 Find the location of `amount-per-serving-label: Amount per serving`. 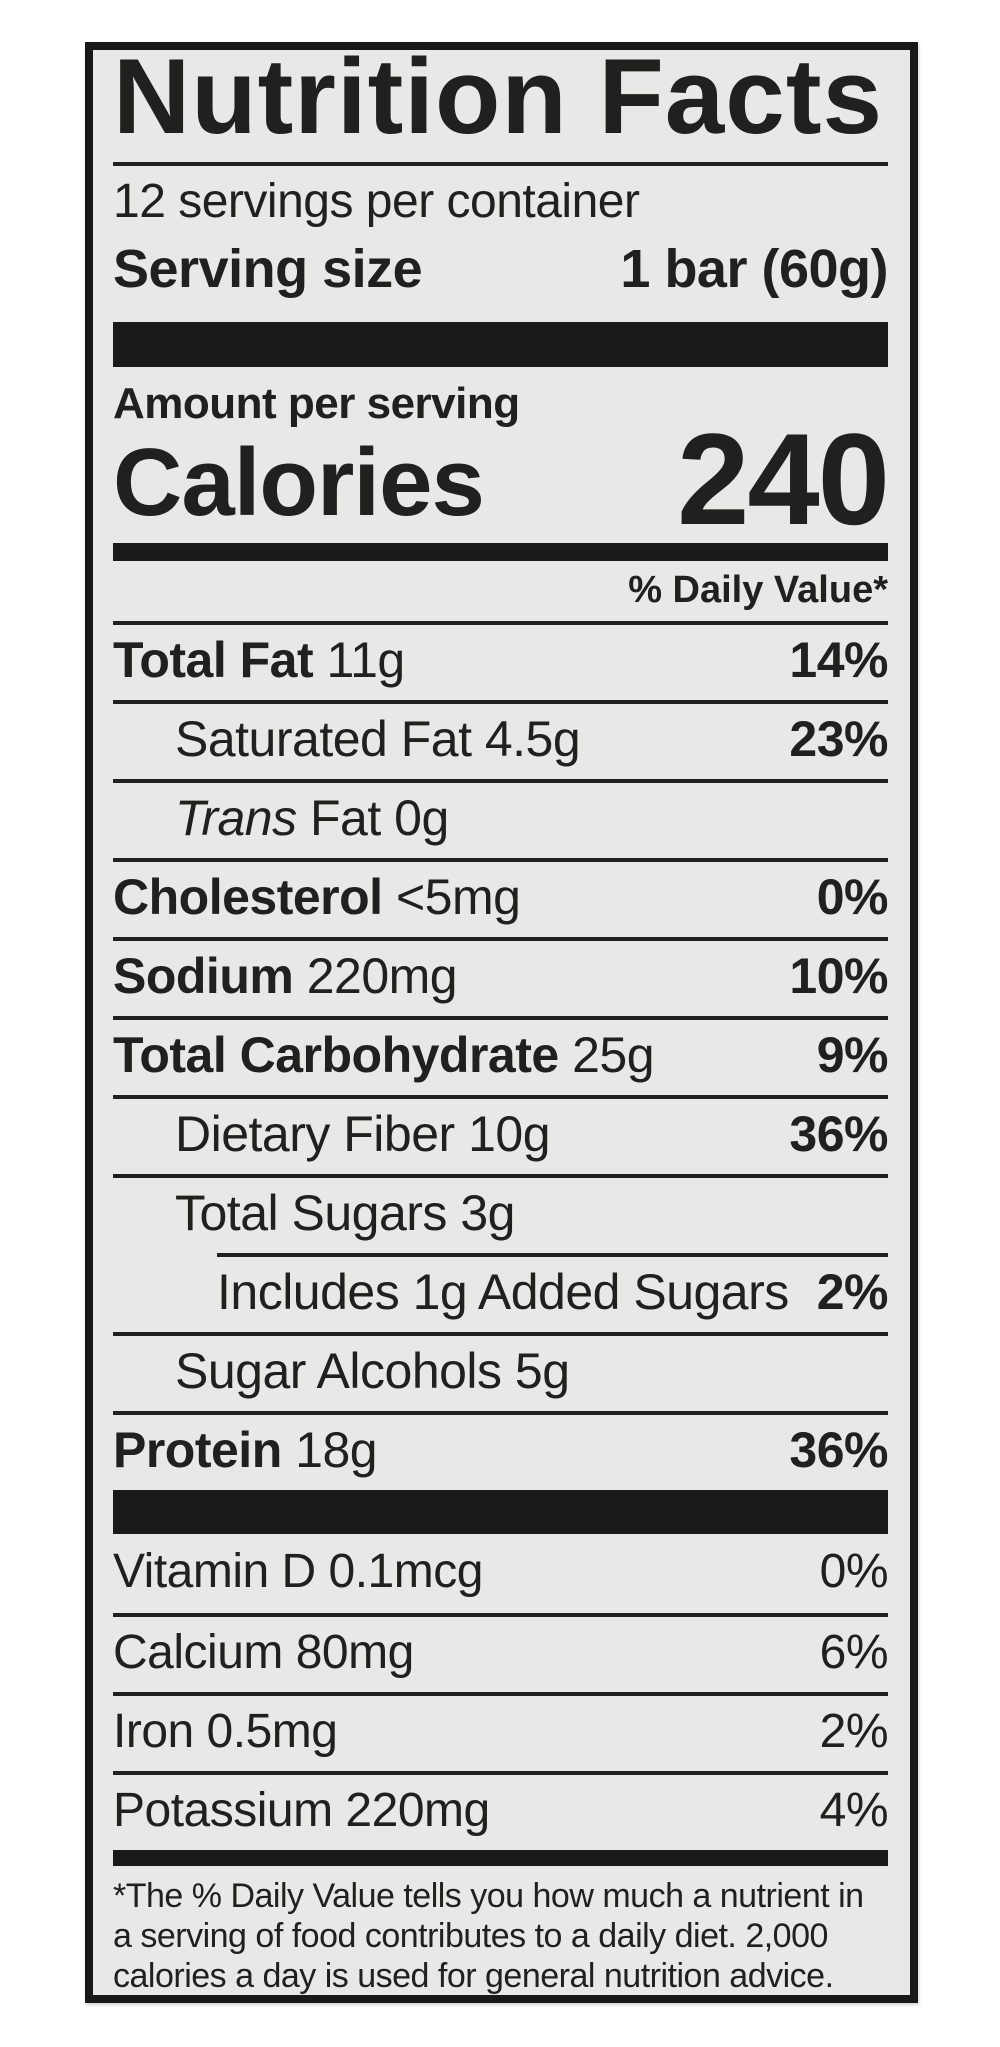

amount-per-serving-label: Amount per serving is located at coordinates (316, 403).